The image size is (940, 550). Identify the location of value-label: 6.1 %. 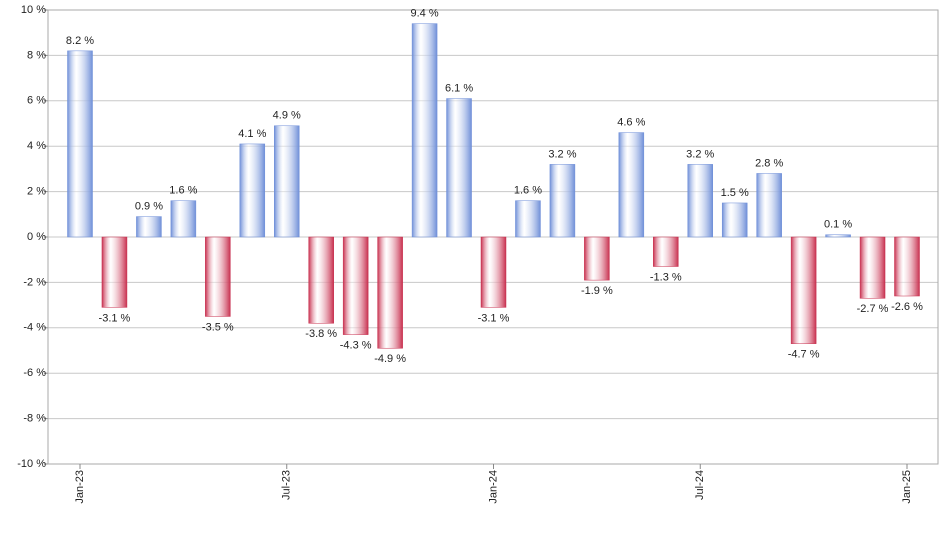
(459, 88).